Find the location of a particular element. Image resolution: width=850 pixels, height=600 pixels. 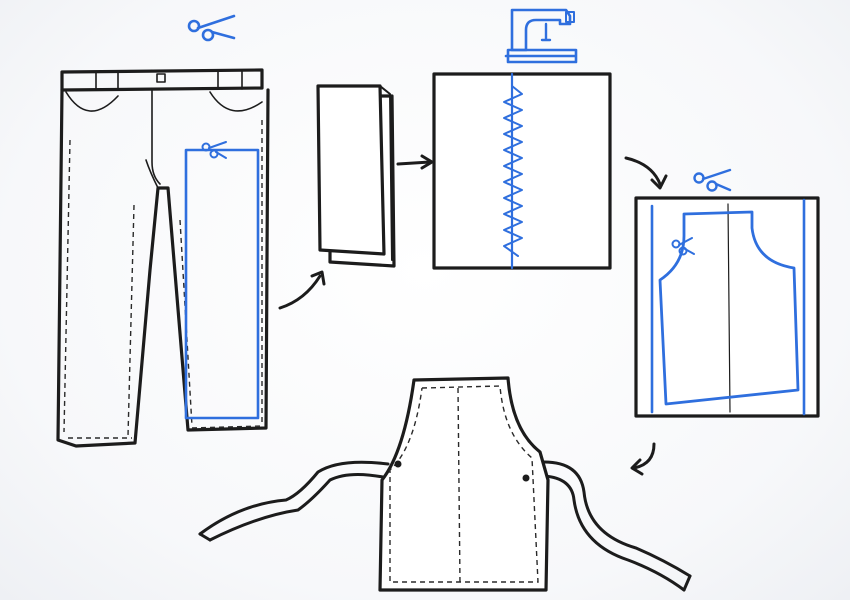

sewing-machine-icon is located at coordinates (541, 36).